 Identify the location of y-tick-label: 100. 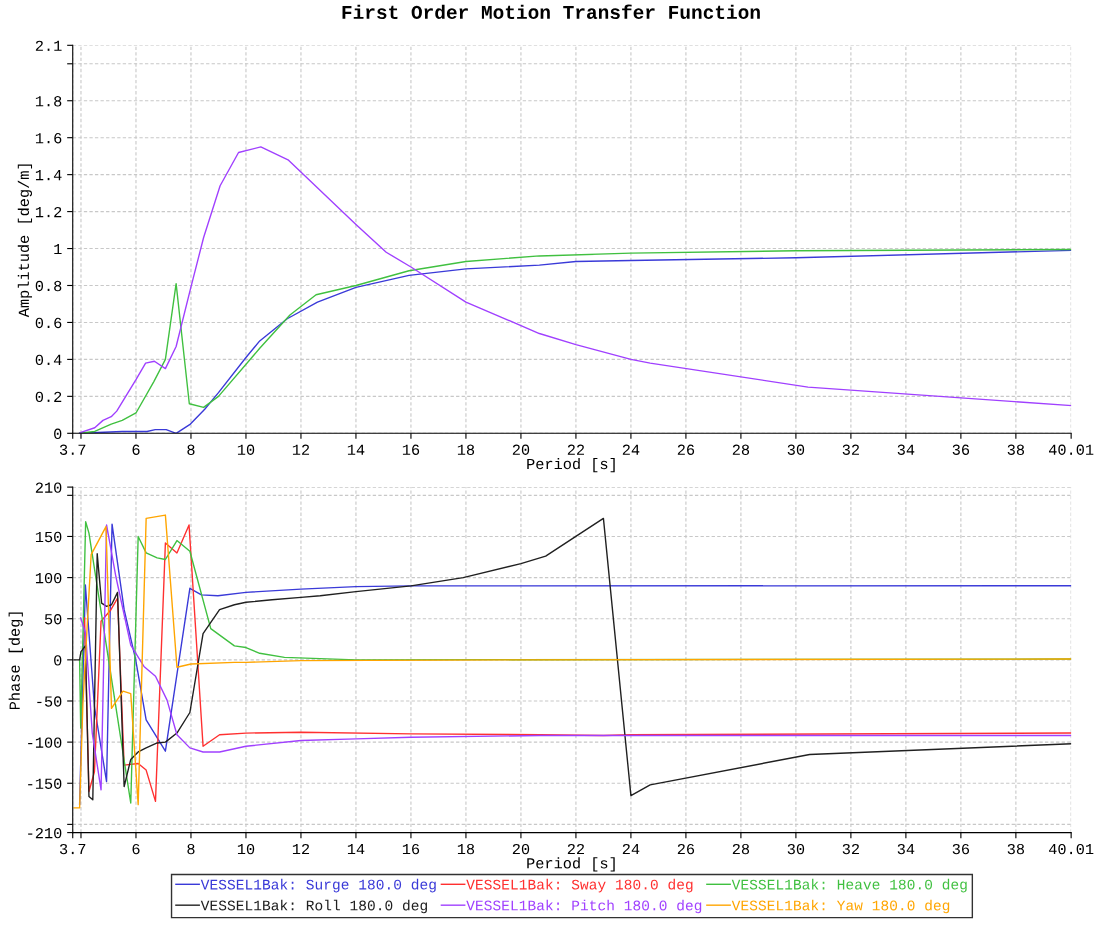
(48, 578).